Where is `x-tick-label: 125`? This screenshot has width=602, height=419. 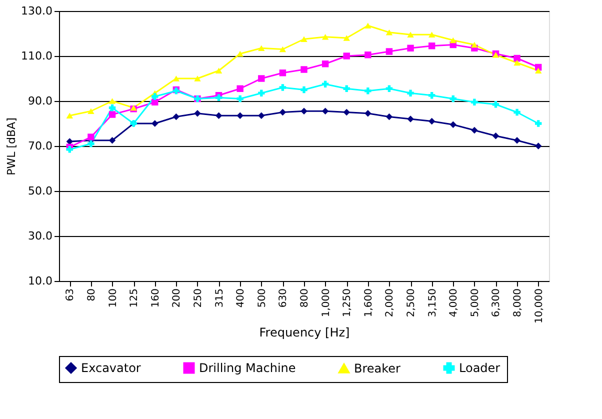 x-tick-label: 125 is located at coordinates (134, 298).